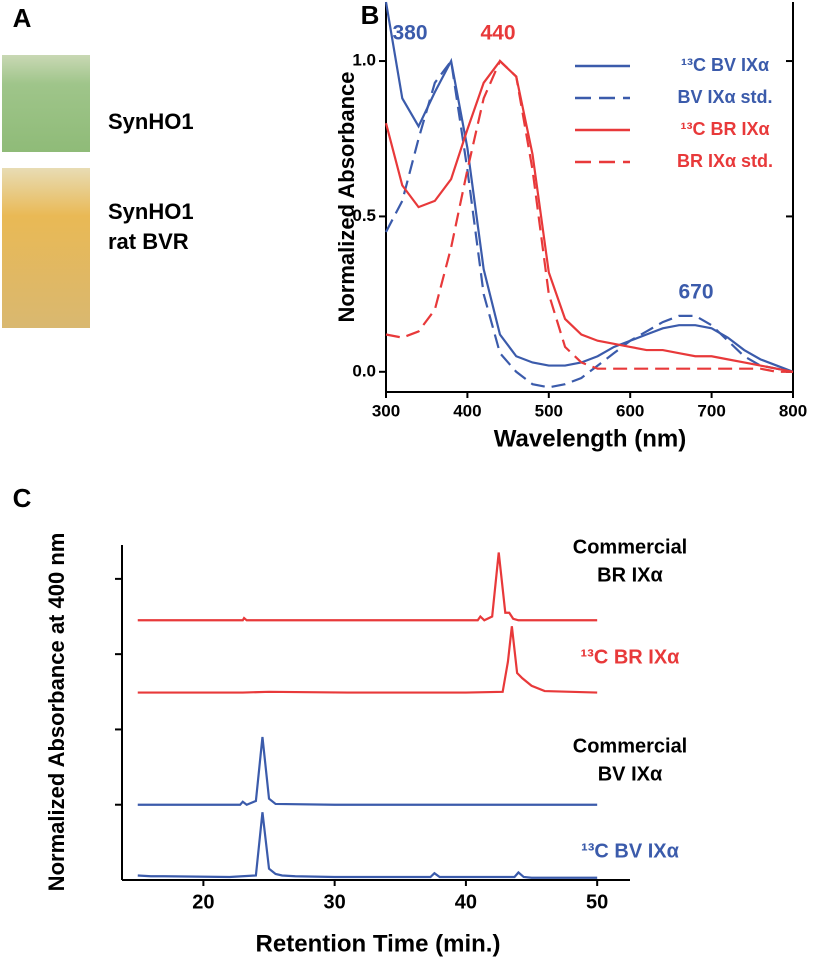 This screenshot has height=969, width=816. Describe the element at coordinates (597, 902) in the screenshot. I see `x-tick-label: 50` at that location.